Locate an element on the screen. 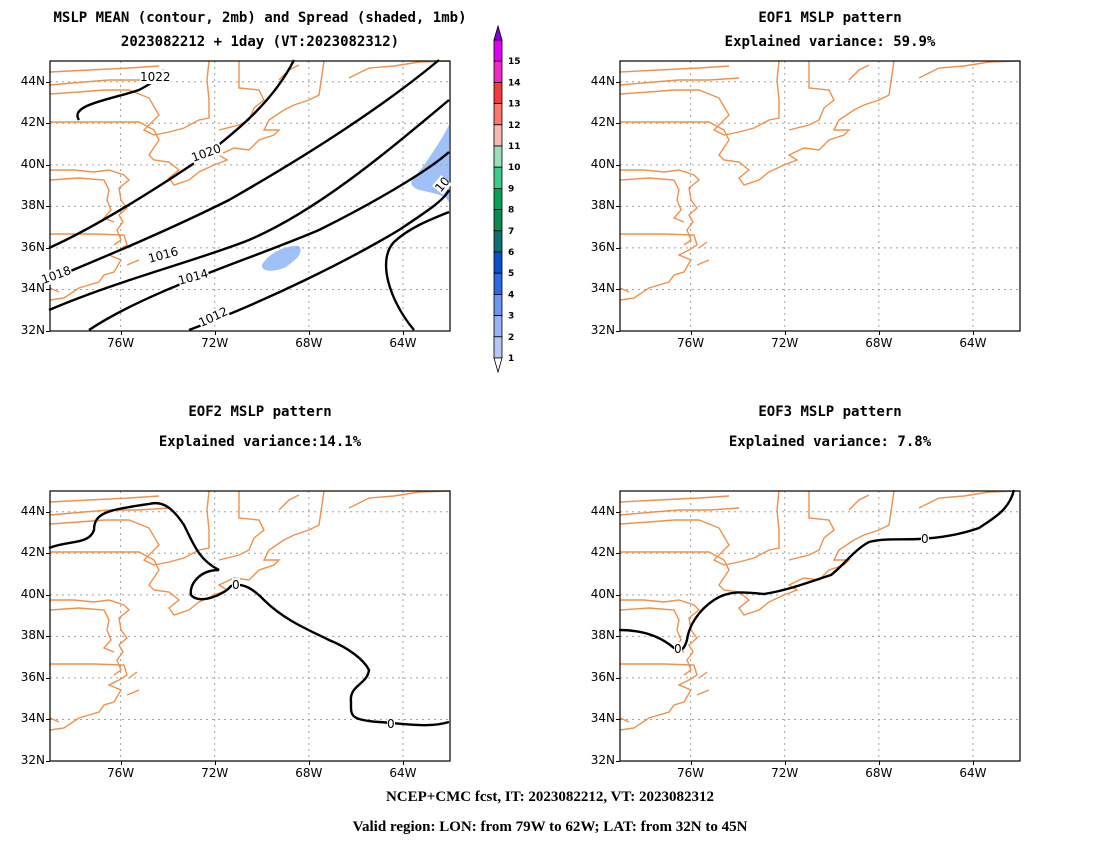  eof3-contour-label-0-east: 0 is located at coordinates (925, 539).